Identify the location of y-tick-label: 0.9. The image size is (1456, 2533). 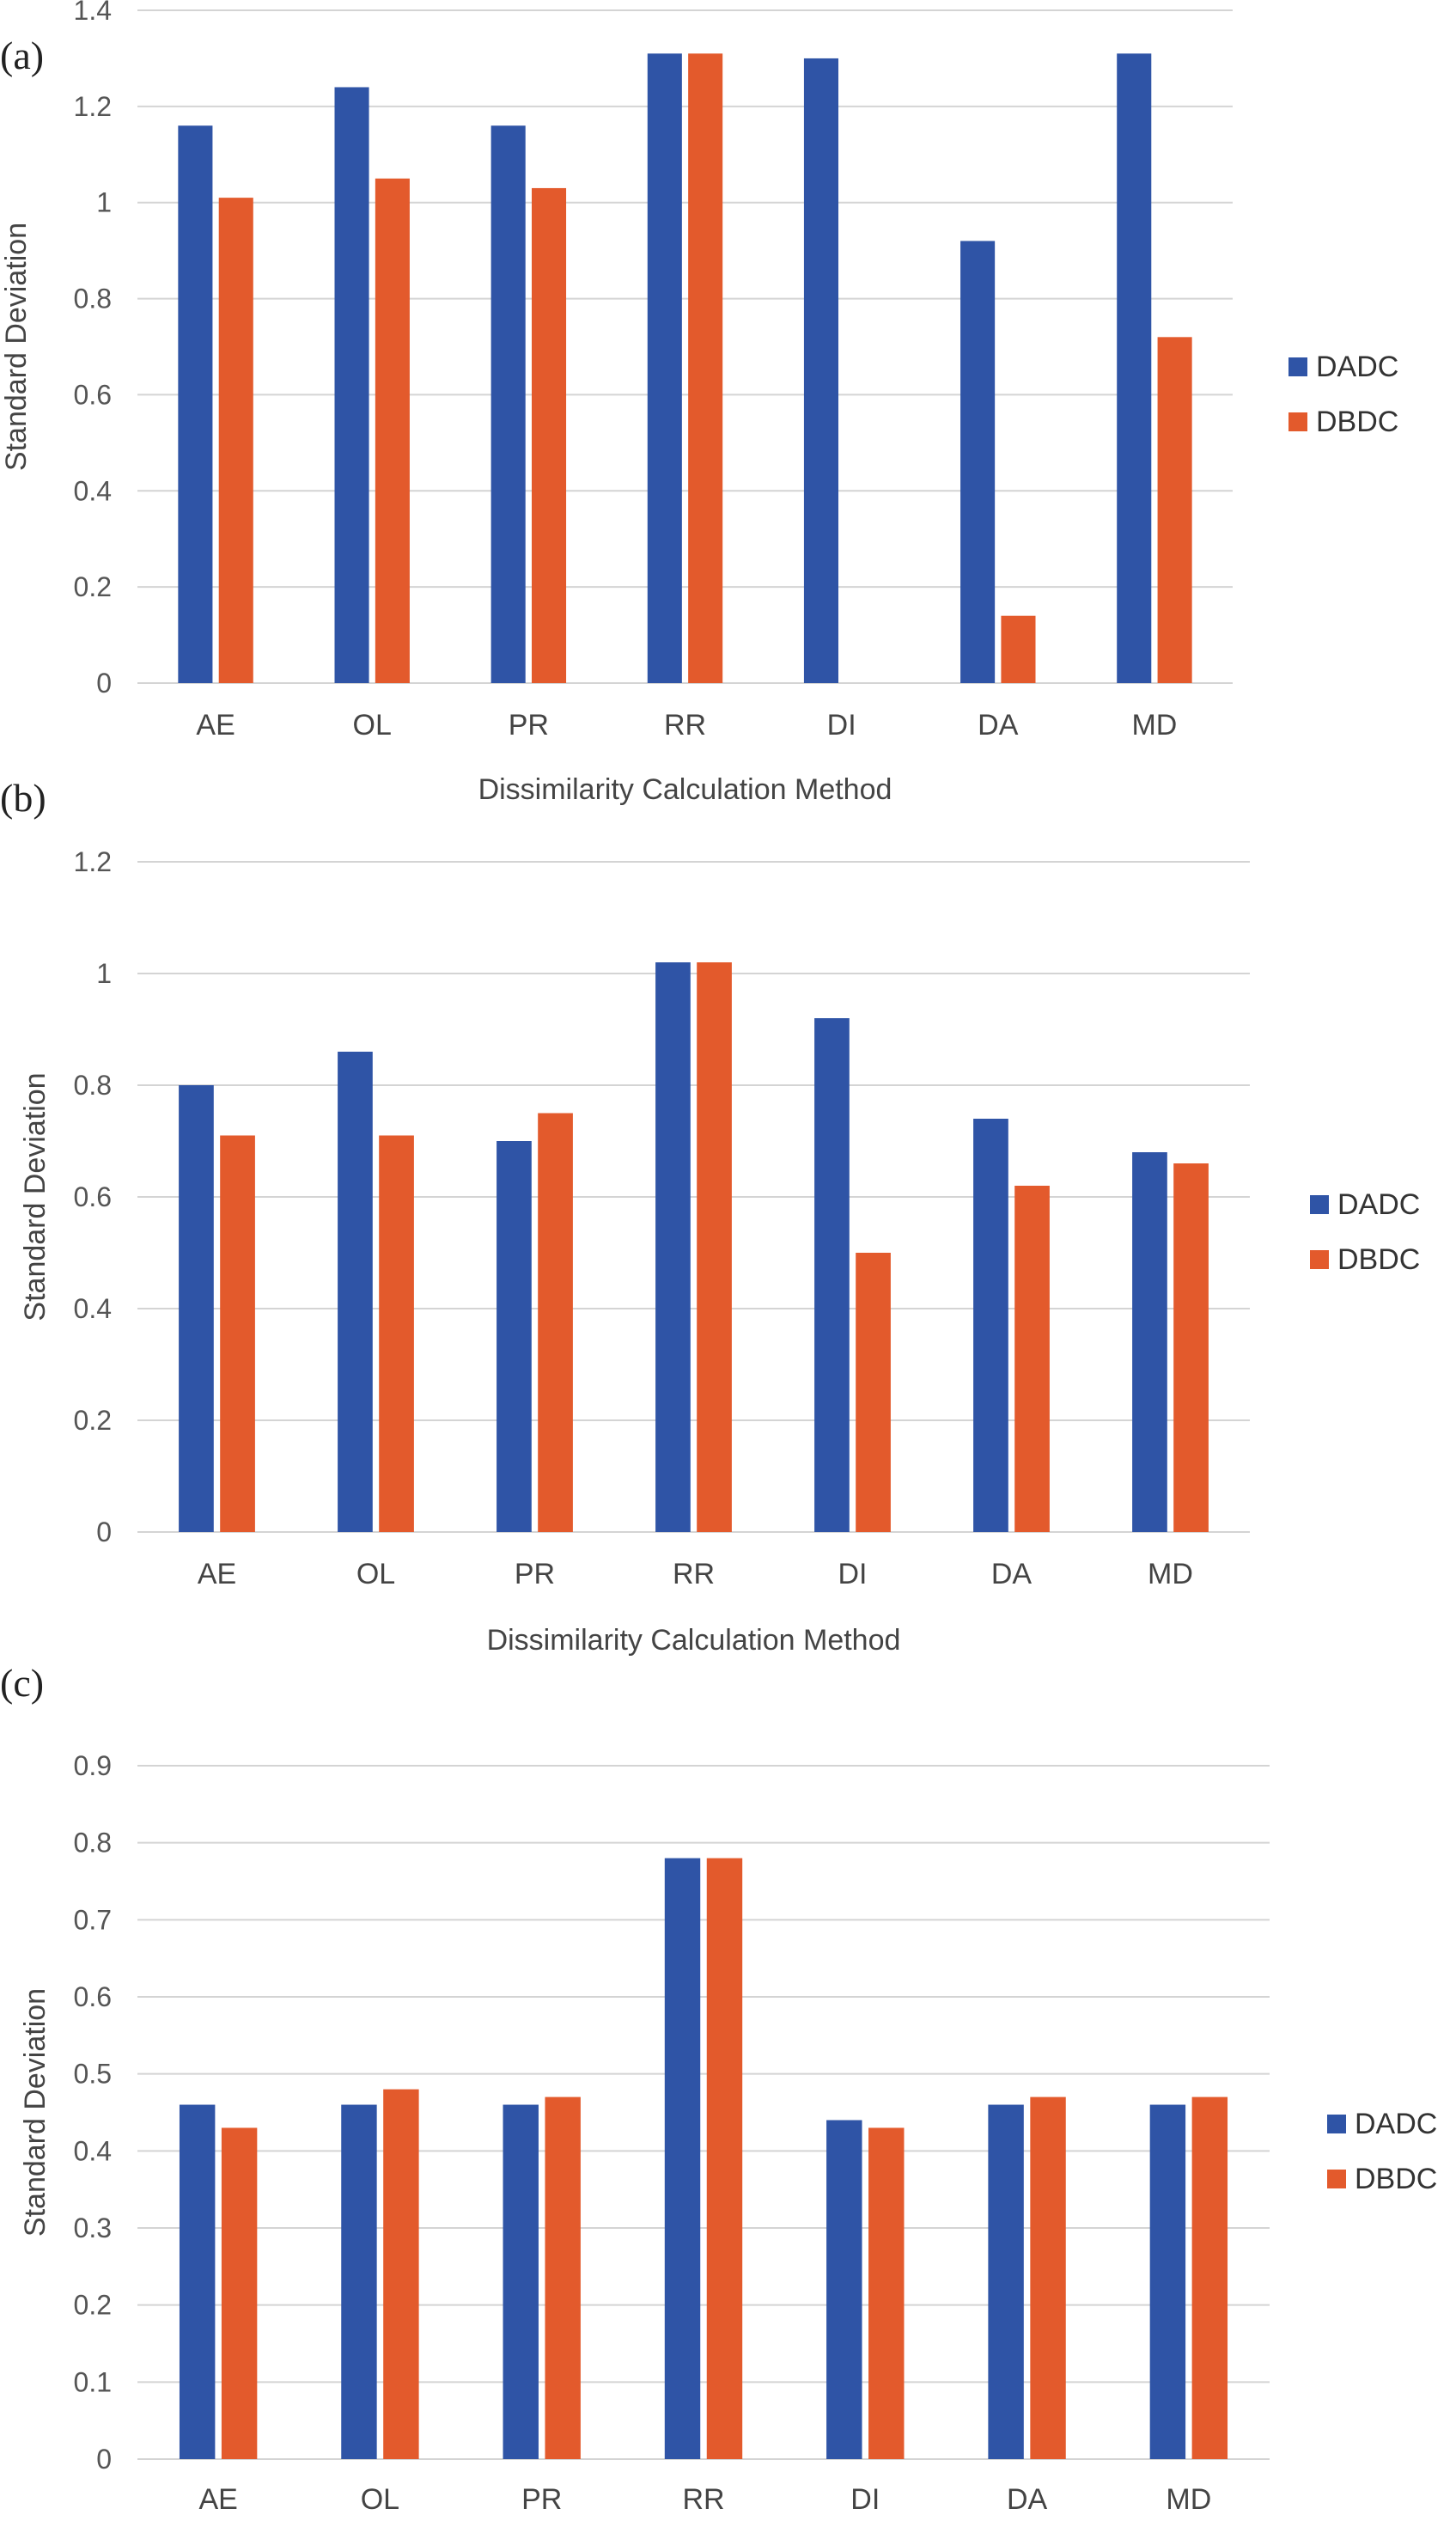
(93, 1765).